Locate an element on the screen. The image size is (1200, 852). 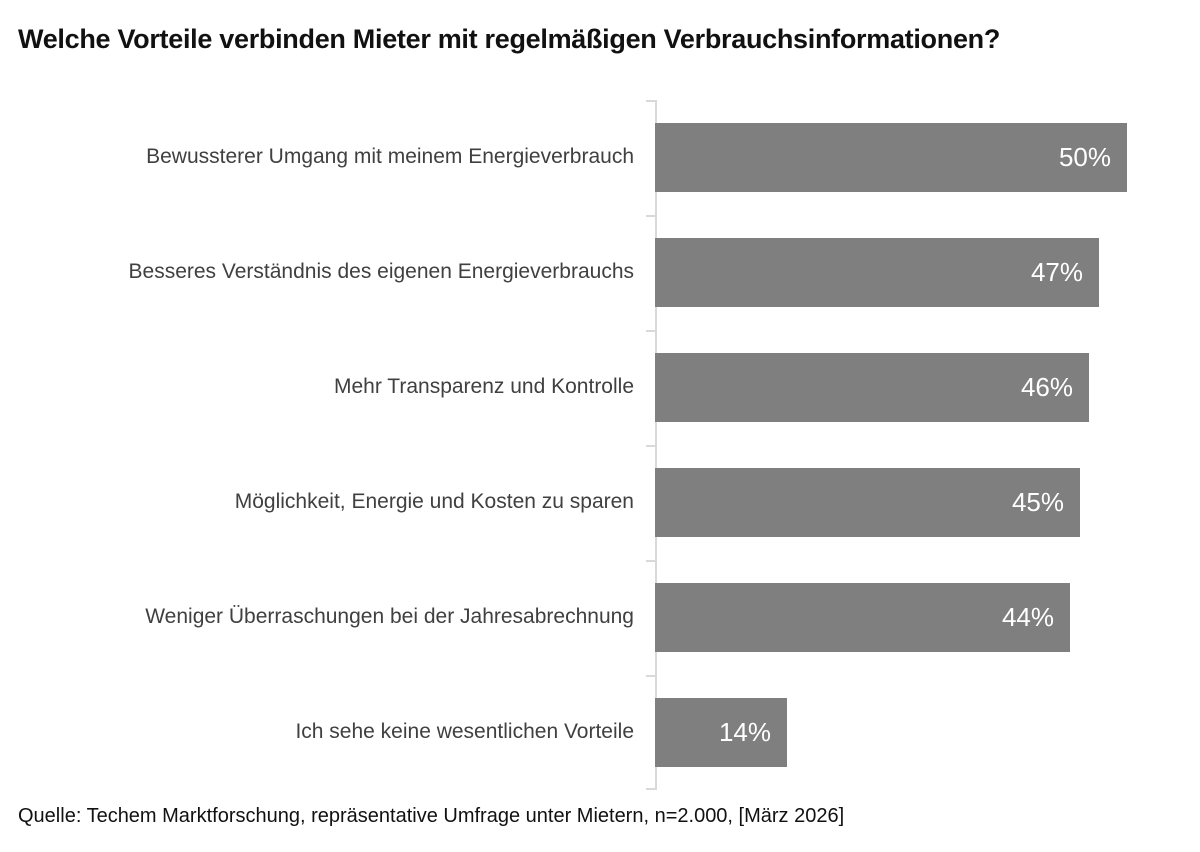
chart-row: Ich sehe keine wesentlichen Vorteile 14% is located at coordinates (600, 732).